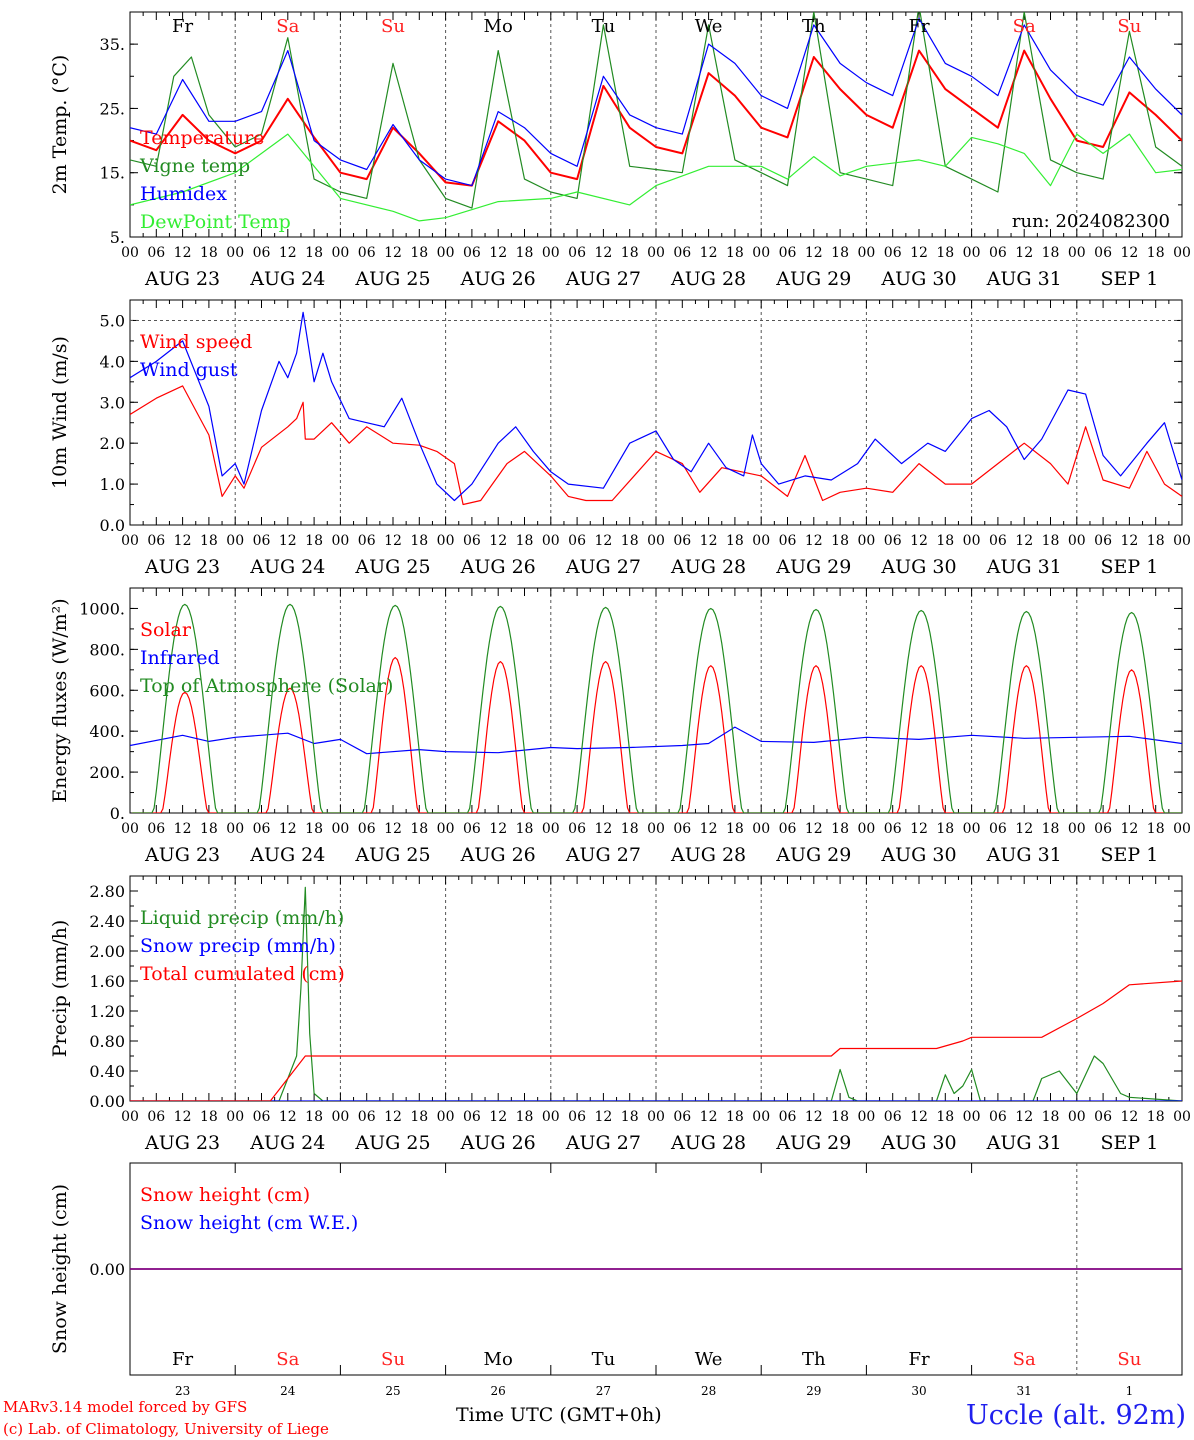 Image resolution: width=1194 pixels, height=1440 pixels. What do you see at coordinates (182, 567) in the screenshot?
I see `date-label: AUG 23` at bounding box center [182, 567].